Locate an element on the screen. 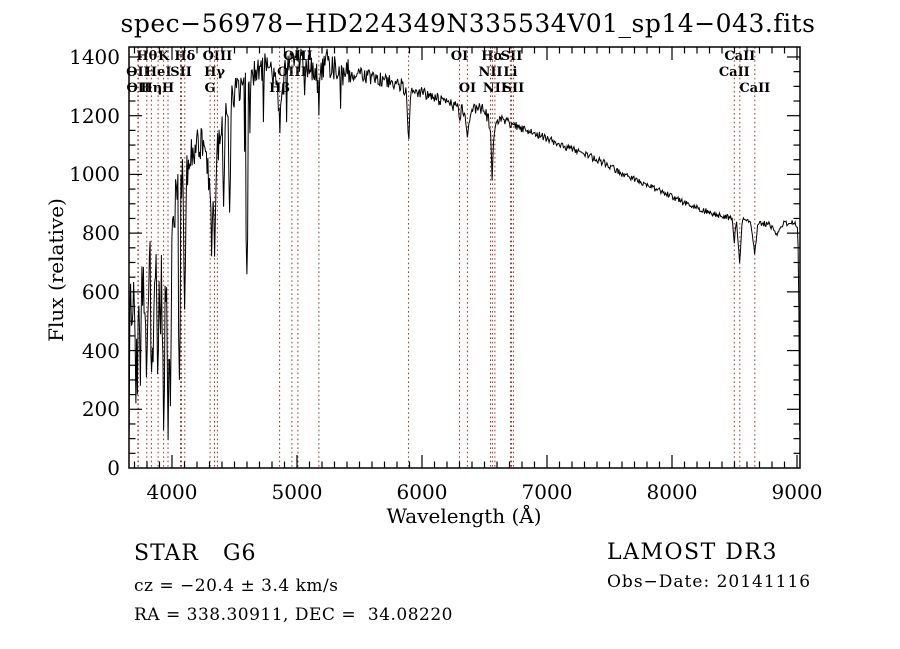 This screenshot has height=649, width=900. spectral-line-label: Hη is located at coordinates (151, 88).